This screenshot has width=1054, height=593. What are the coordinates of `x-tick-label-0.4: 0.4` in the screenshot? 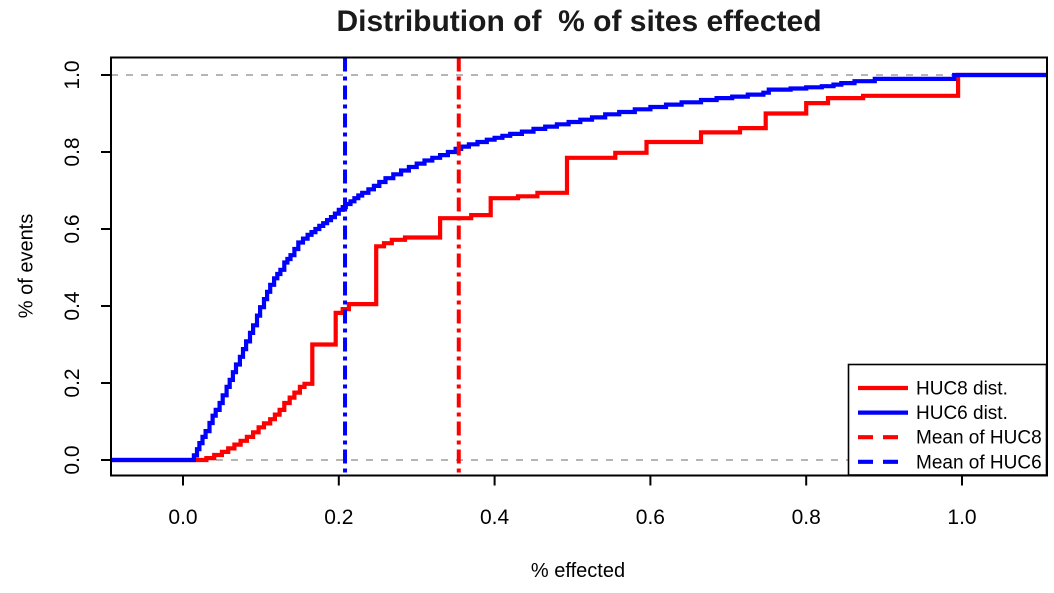 It's located at (495, 517).